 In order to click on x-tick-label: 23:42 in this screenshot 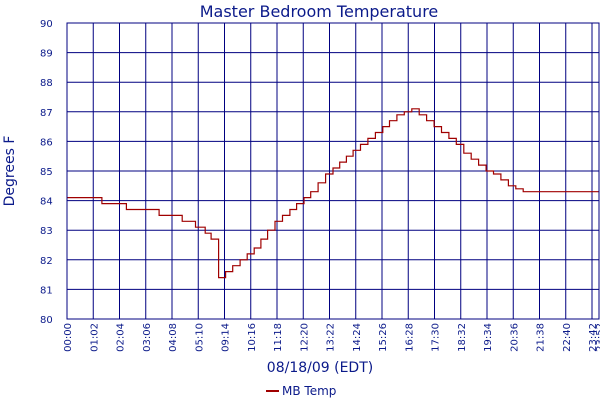, I will do `click(593, 337)`.